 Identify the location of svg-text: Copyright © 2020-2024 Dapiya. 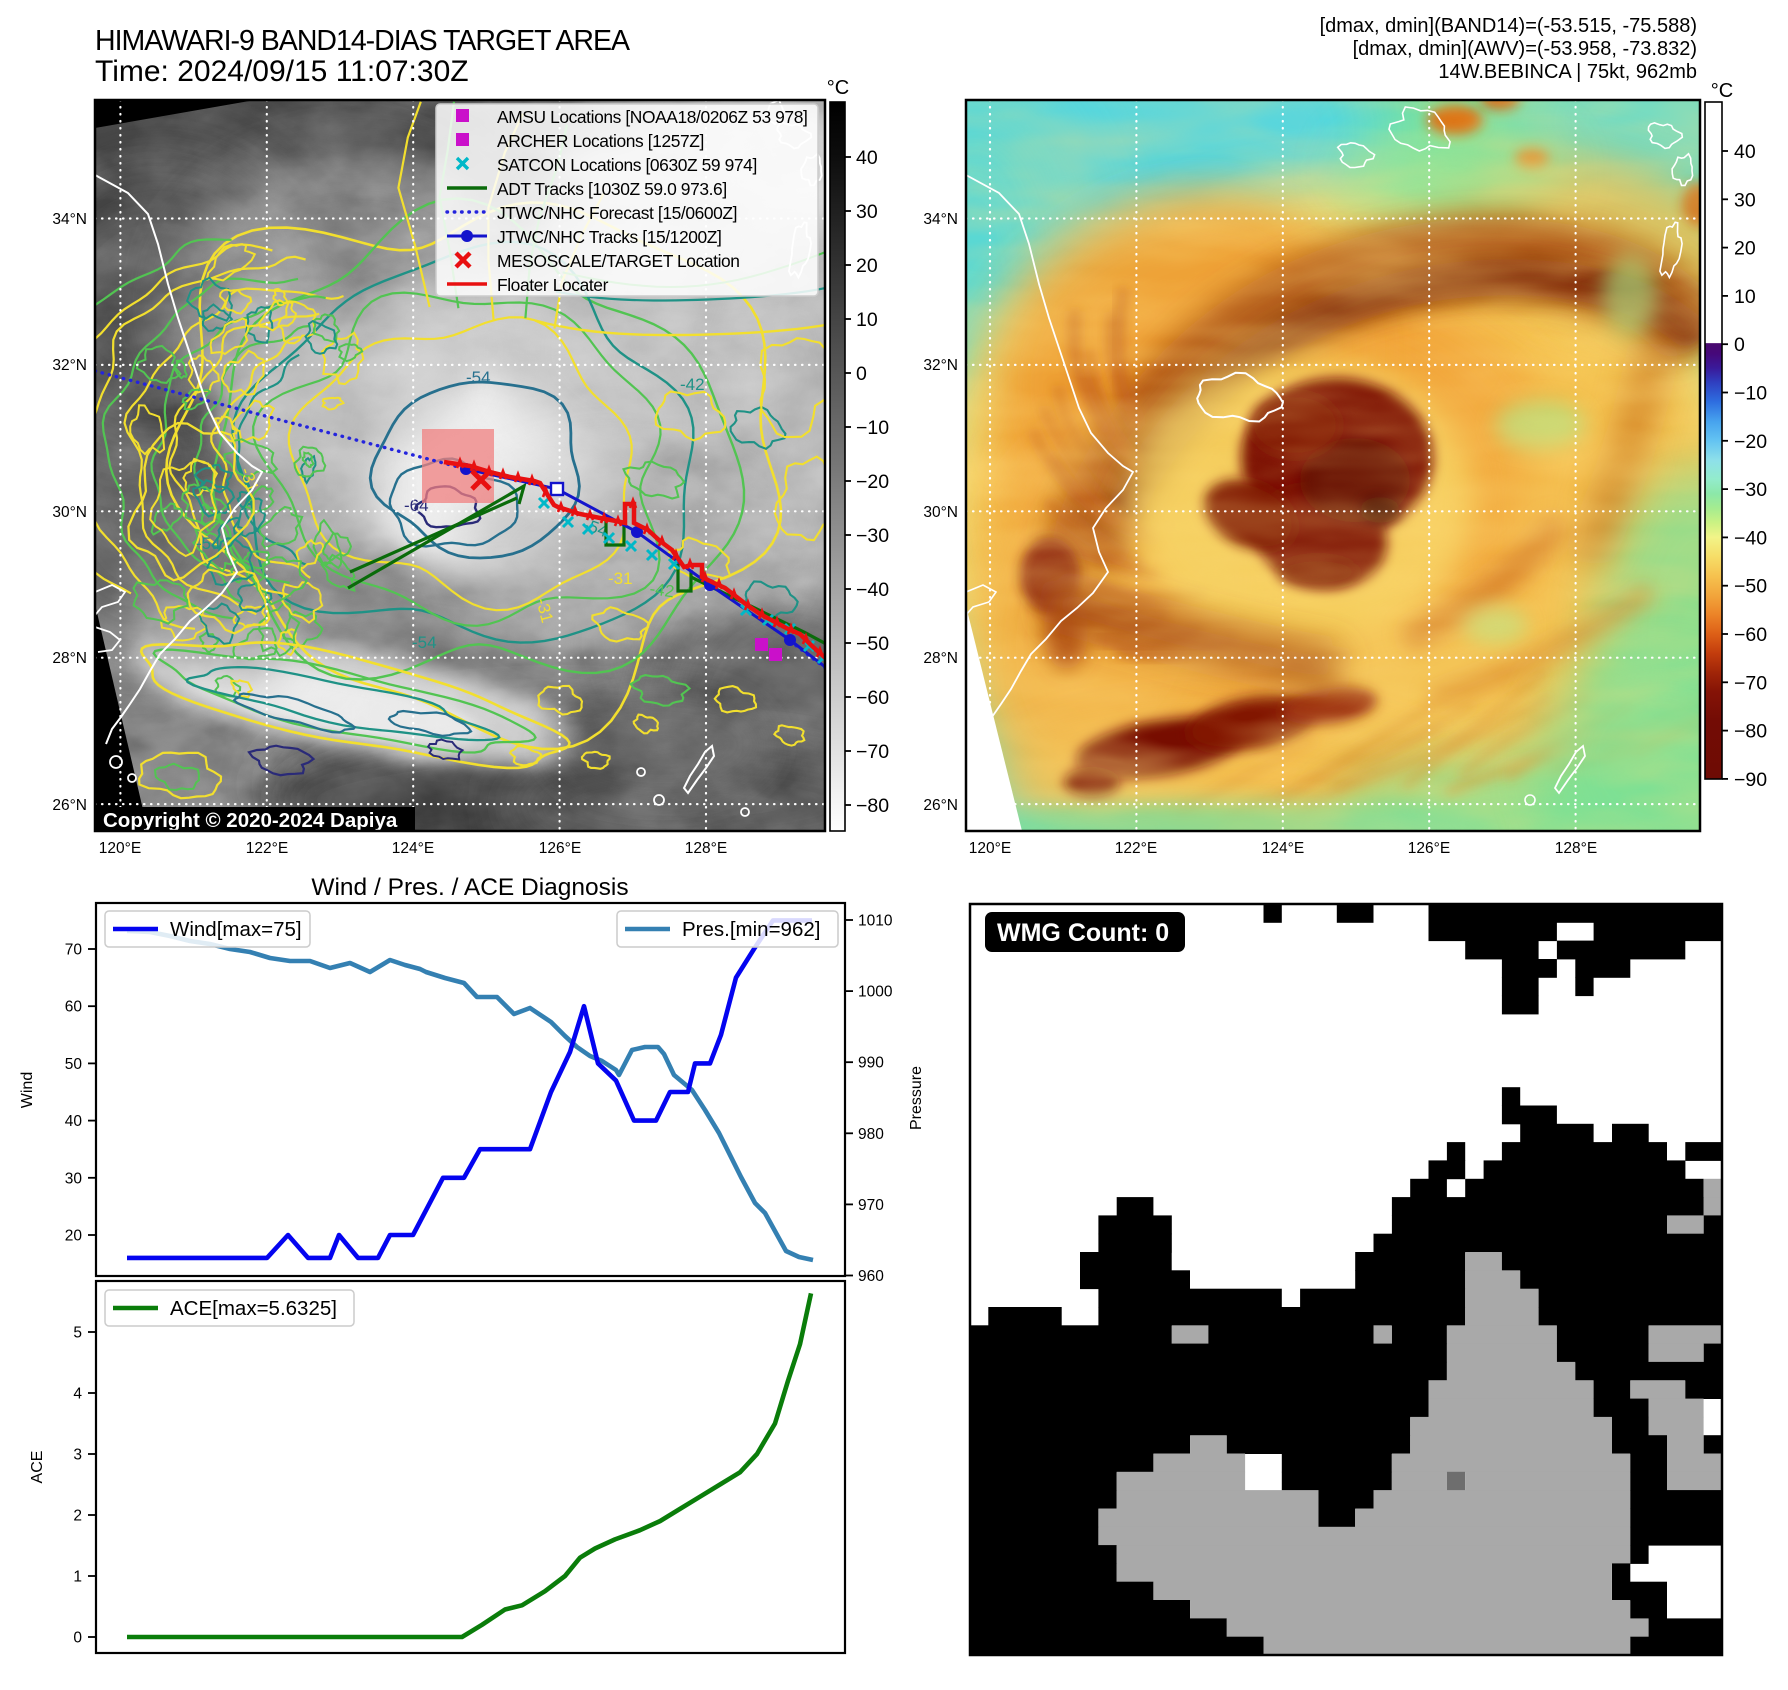
(250, 820).